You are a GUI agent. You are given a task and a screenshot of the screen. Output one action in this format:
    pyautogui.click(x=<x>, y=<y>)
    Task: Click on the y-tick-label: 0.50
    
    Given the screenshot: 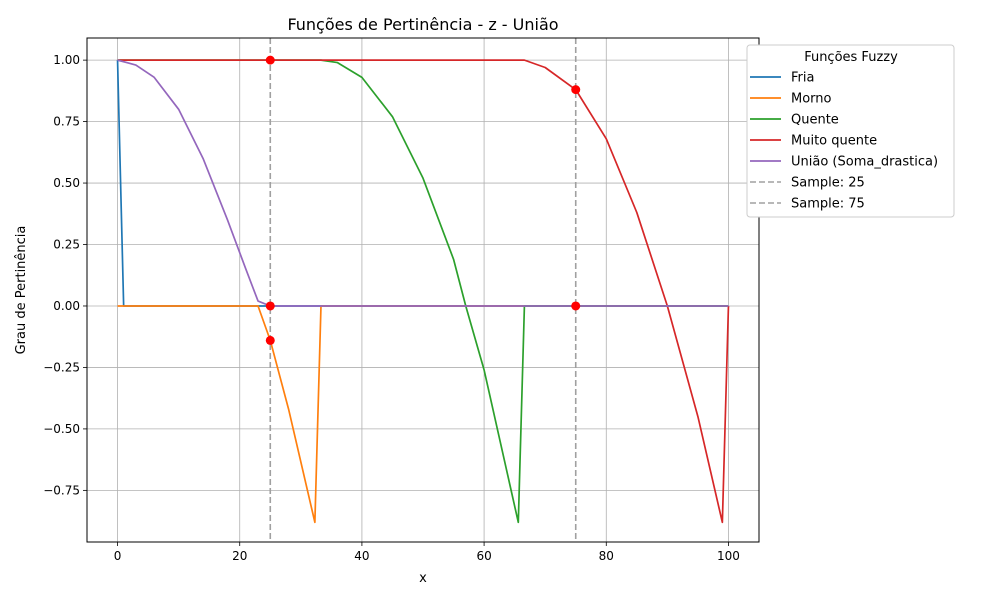 What is the action you would take?
    pyautogui.click(x=66, y=183)
    